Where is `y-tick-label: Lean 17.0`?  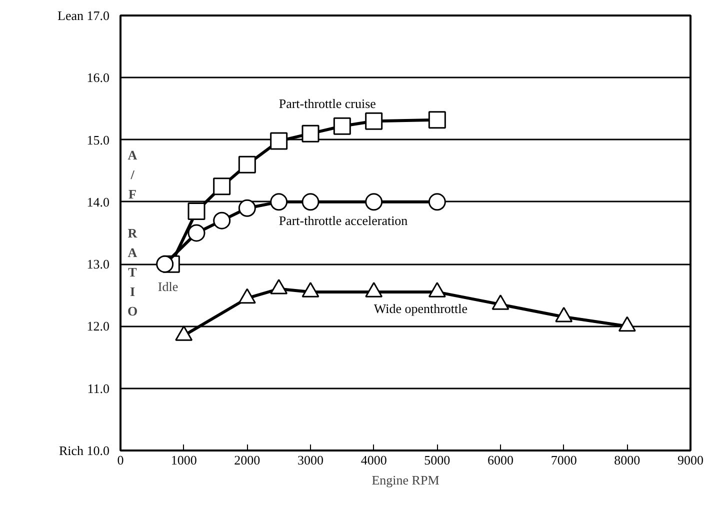 y-tick-label: Lean 17.0 is located at coordinates (84, 15).